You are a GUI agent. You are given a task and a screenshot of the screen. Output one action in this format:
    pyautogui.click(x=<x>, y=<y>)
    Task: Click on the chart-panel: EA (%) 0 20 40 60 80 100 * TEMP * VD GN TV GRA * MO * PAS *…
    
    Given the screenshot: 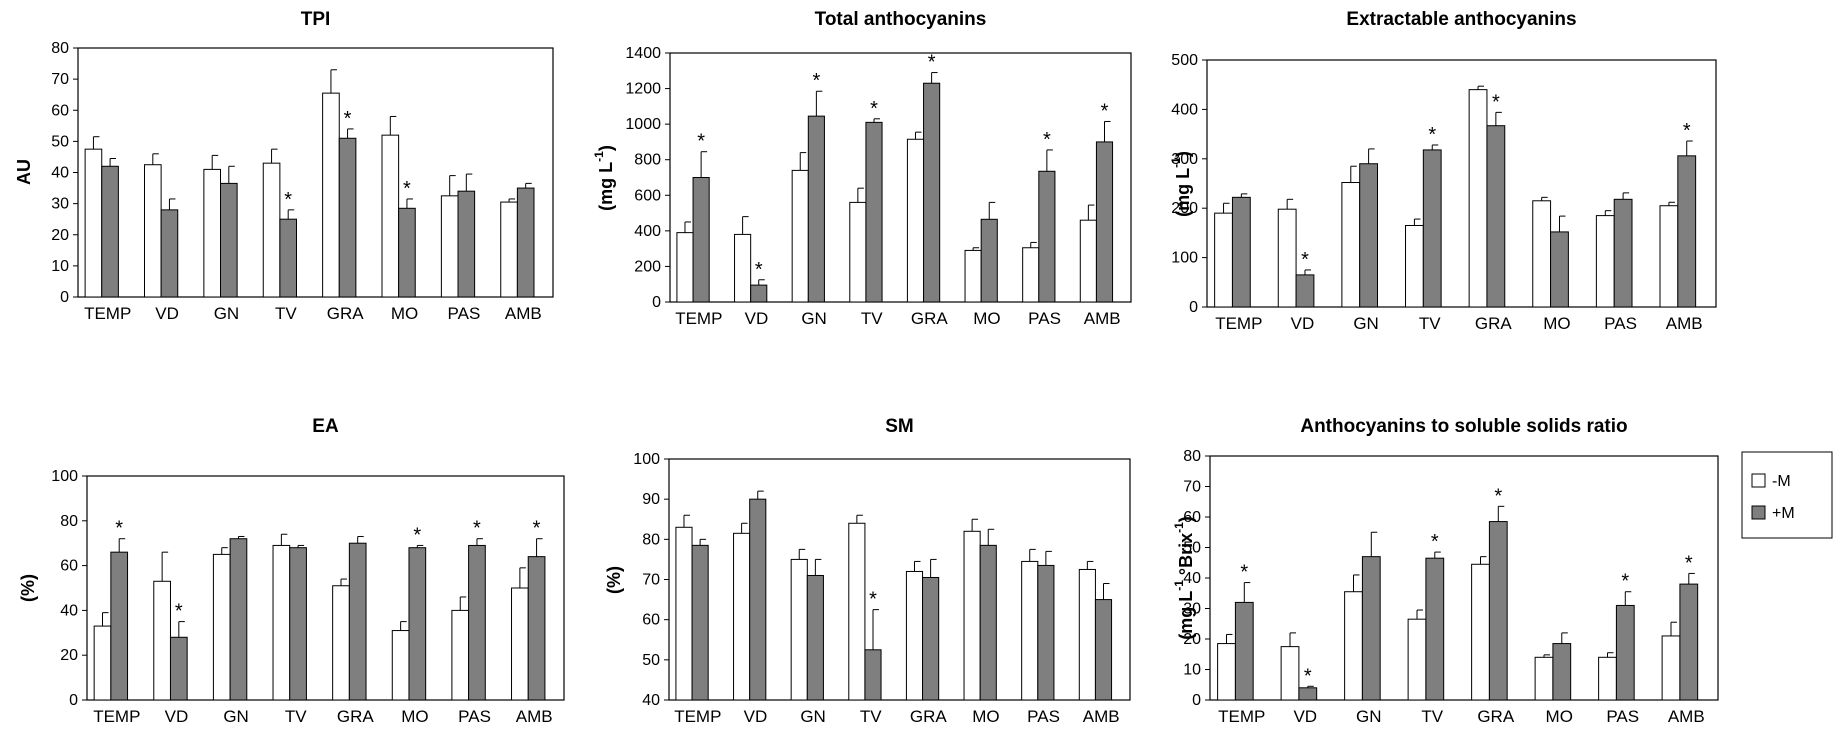 What is the action you would take?
    pyautogui.click(x=291, y=571)
    